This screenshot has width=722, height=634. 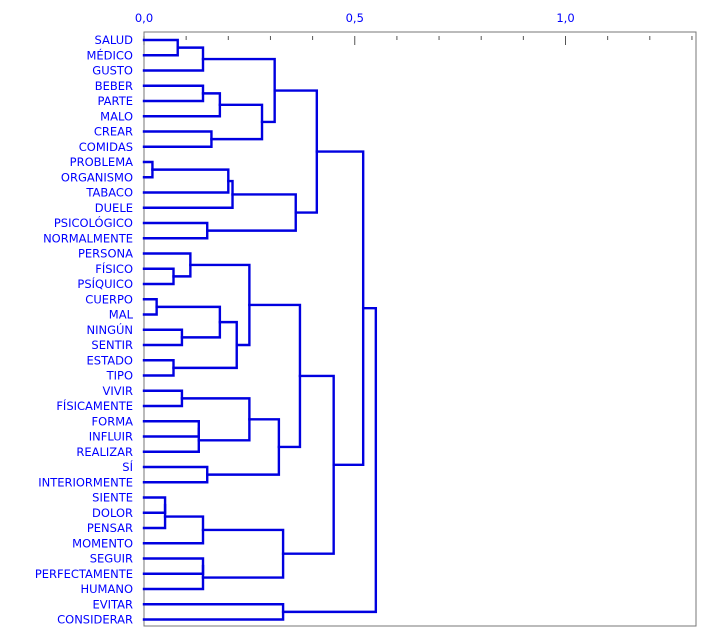 I want to click on leaf-label: TABACO, so click(x=109, y=193).